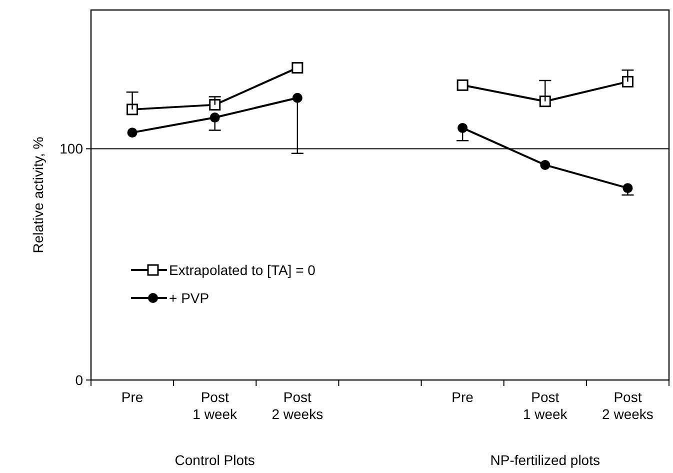  I want to click on text: NP-fertilized plots, so click(545, 460).